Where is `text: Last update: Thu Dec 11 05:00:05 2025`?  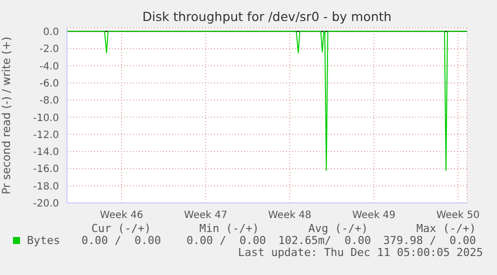 text: Last update: Thu Dec 11 05:00:05 2025 is located at coordinates (360, 252).